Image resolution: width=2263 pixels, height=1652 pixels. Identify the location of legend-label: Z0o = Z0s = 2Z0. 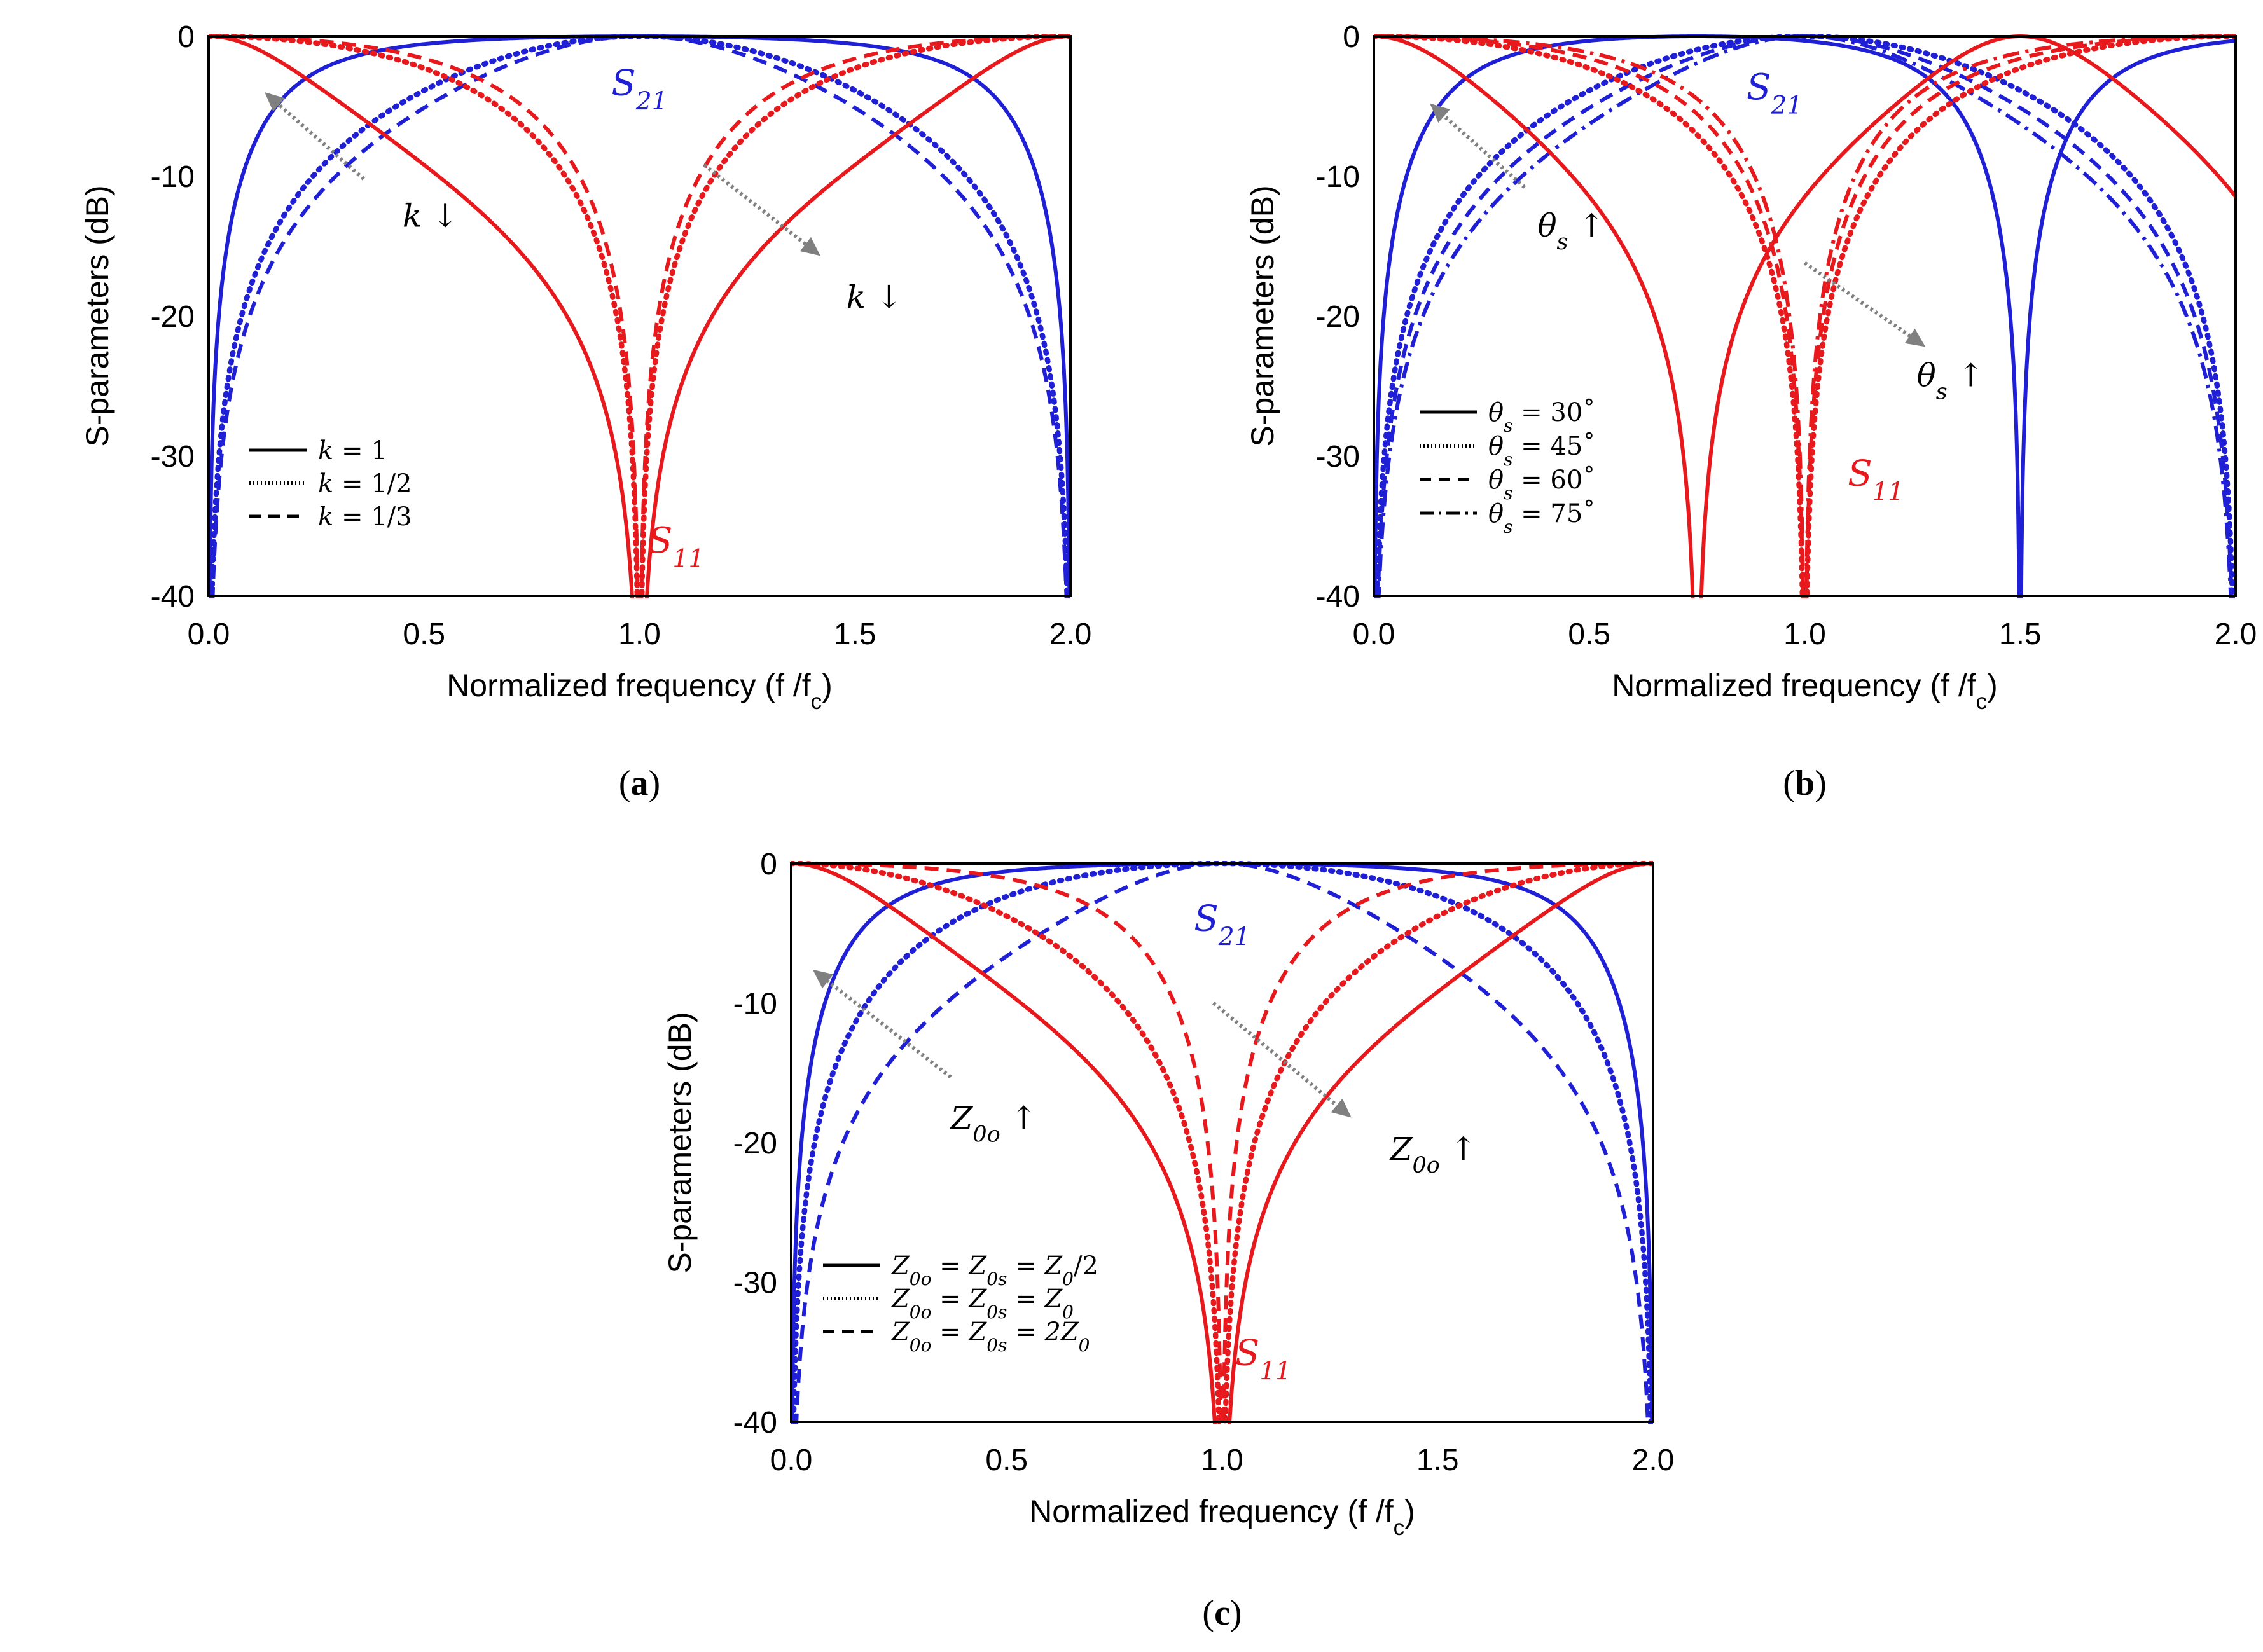
(990, 1337).